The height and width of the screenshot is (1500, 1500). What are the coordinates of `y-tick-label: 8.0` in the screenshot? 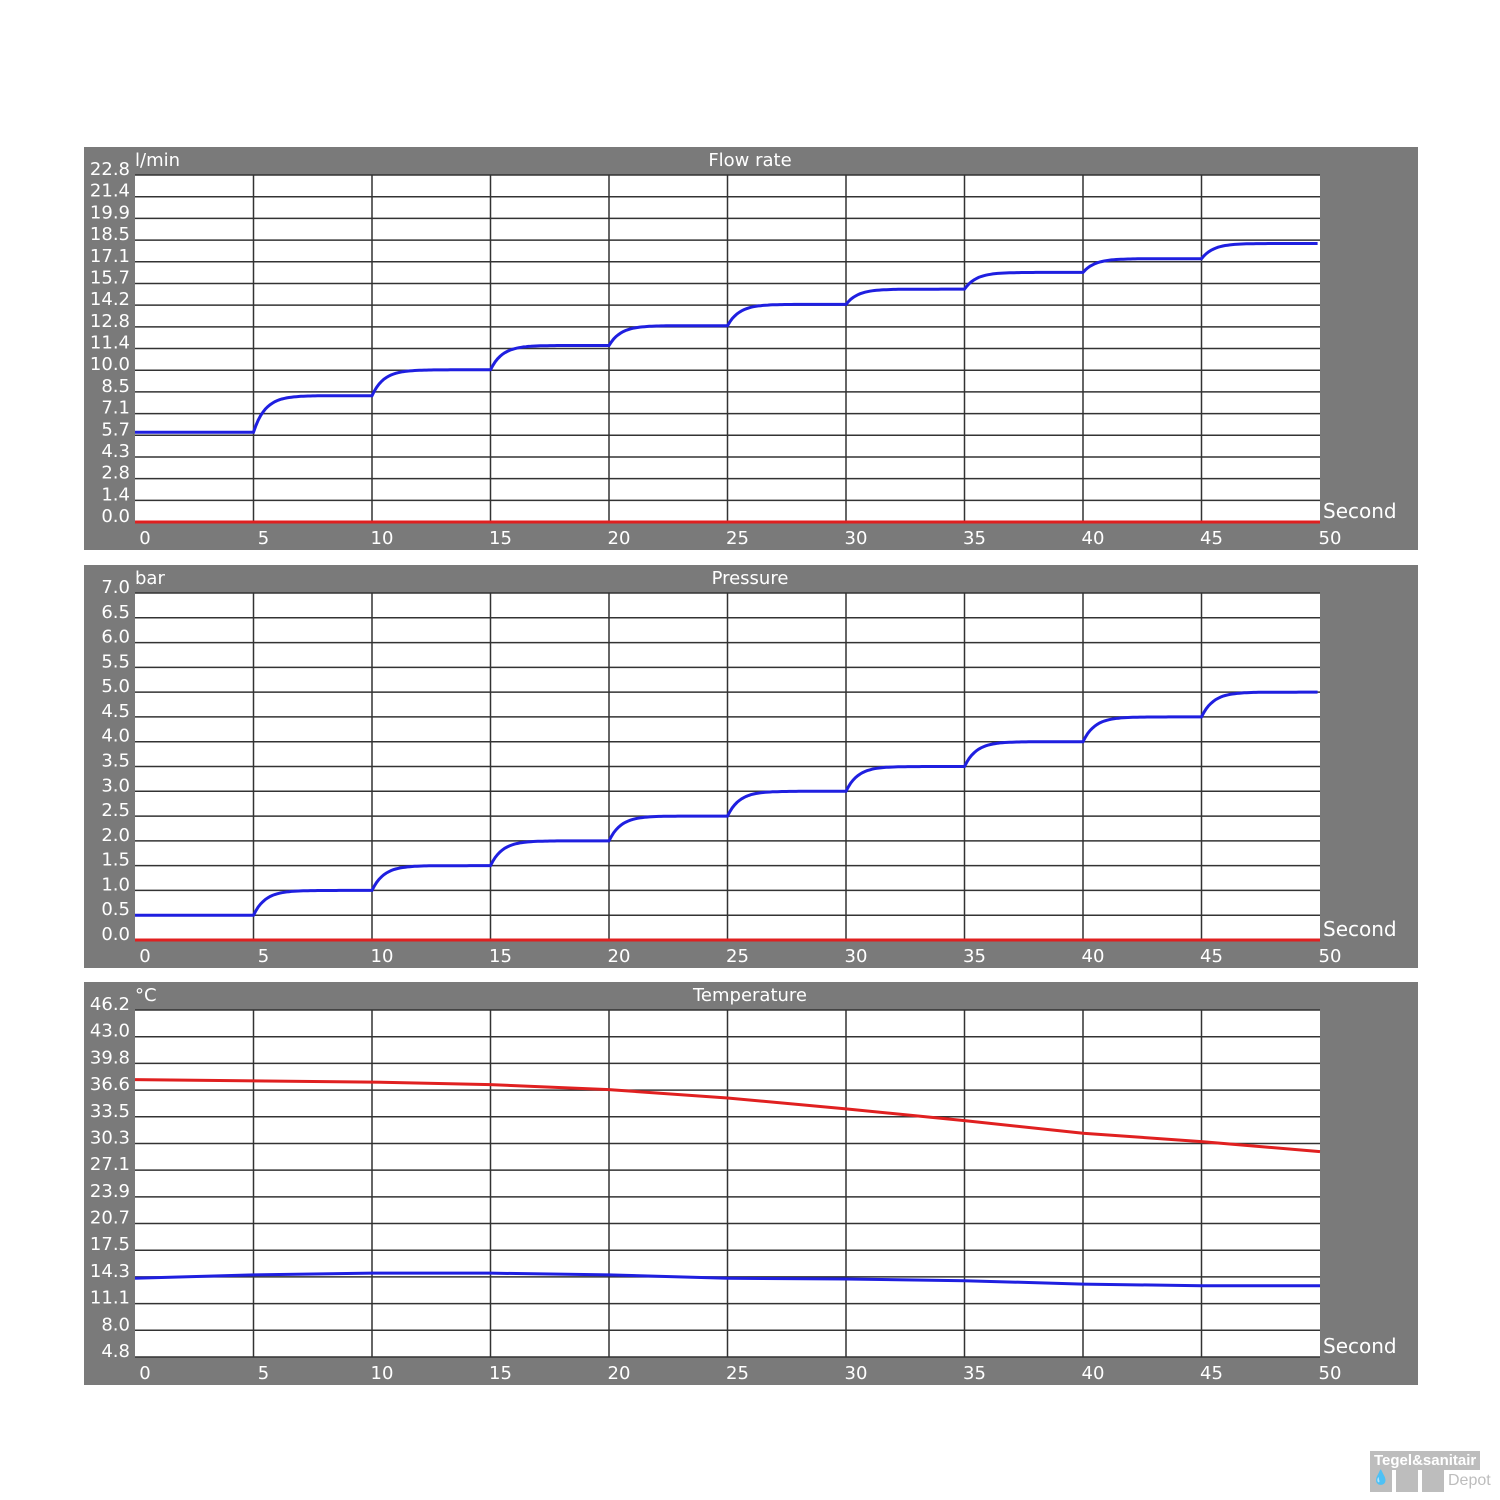 It's located at (115, 1324).